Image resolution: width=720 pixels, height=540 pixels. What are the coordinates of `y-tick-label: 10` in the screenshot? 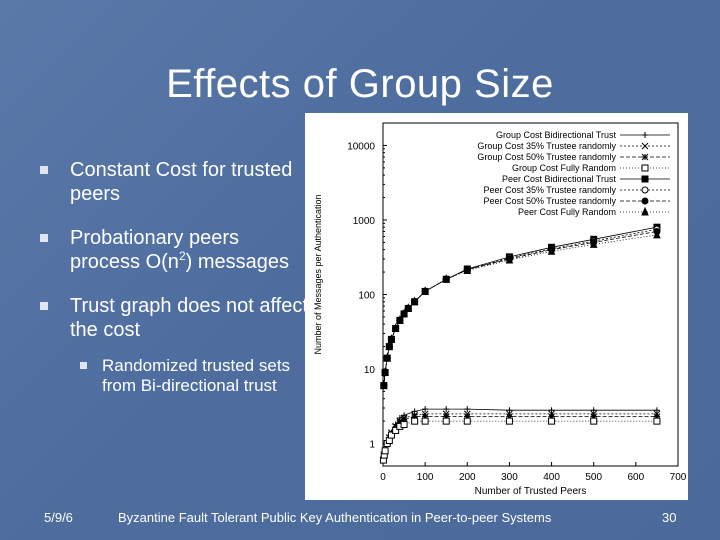 It's located at (370, 370).